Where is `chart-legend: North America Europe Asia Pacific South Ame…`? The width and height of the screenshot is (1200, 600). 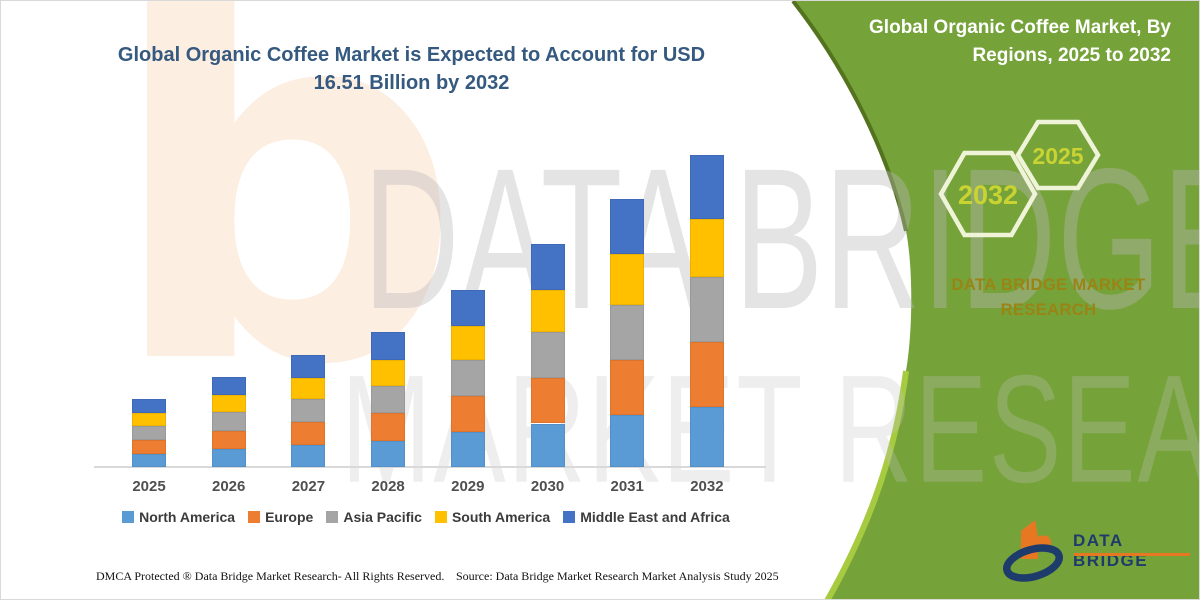 chart-legend: North America Europe Asia Pacific South Ame… is located at coordinates (426, 517).